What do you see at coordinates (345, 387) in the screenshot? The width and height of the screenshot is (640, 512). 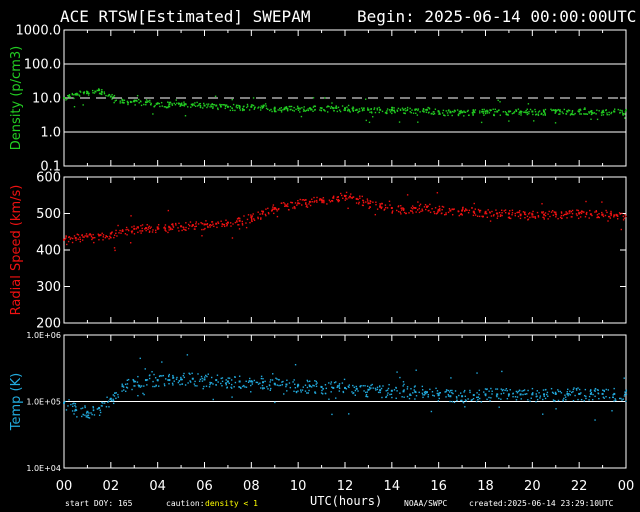 I see `temp-series` at bounding box center [345, 387].